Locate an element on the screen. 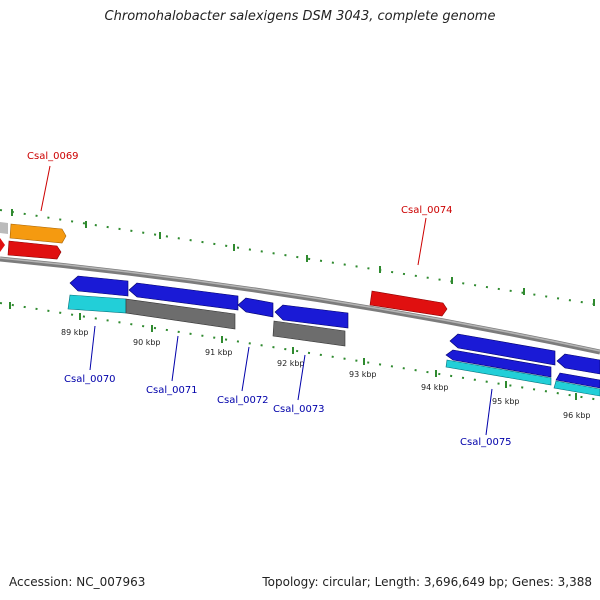 This screenshot has height=600, width=600. gene-csal-0071-blue is located at coordinates (183, 296).